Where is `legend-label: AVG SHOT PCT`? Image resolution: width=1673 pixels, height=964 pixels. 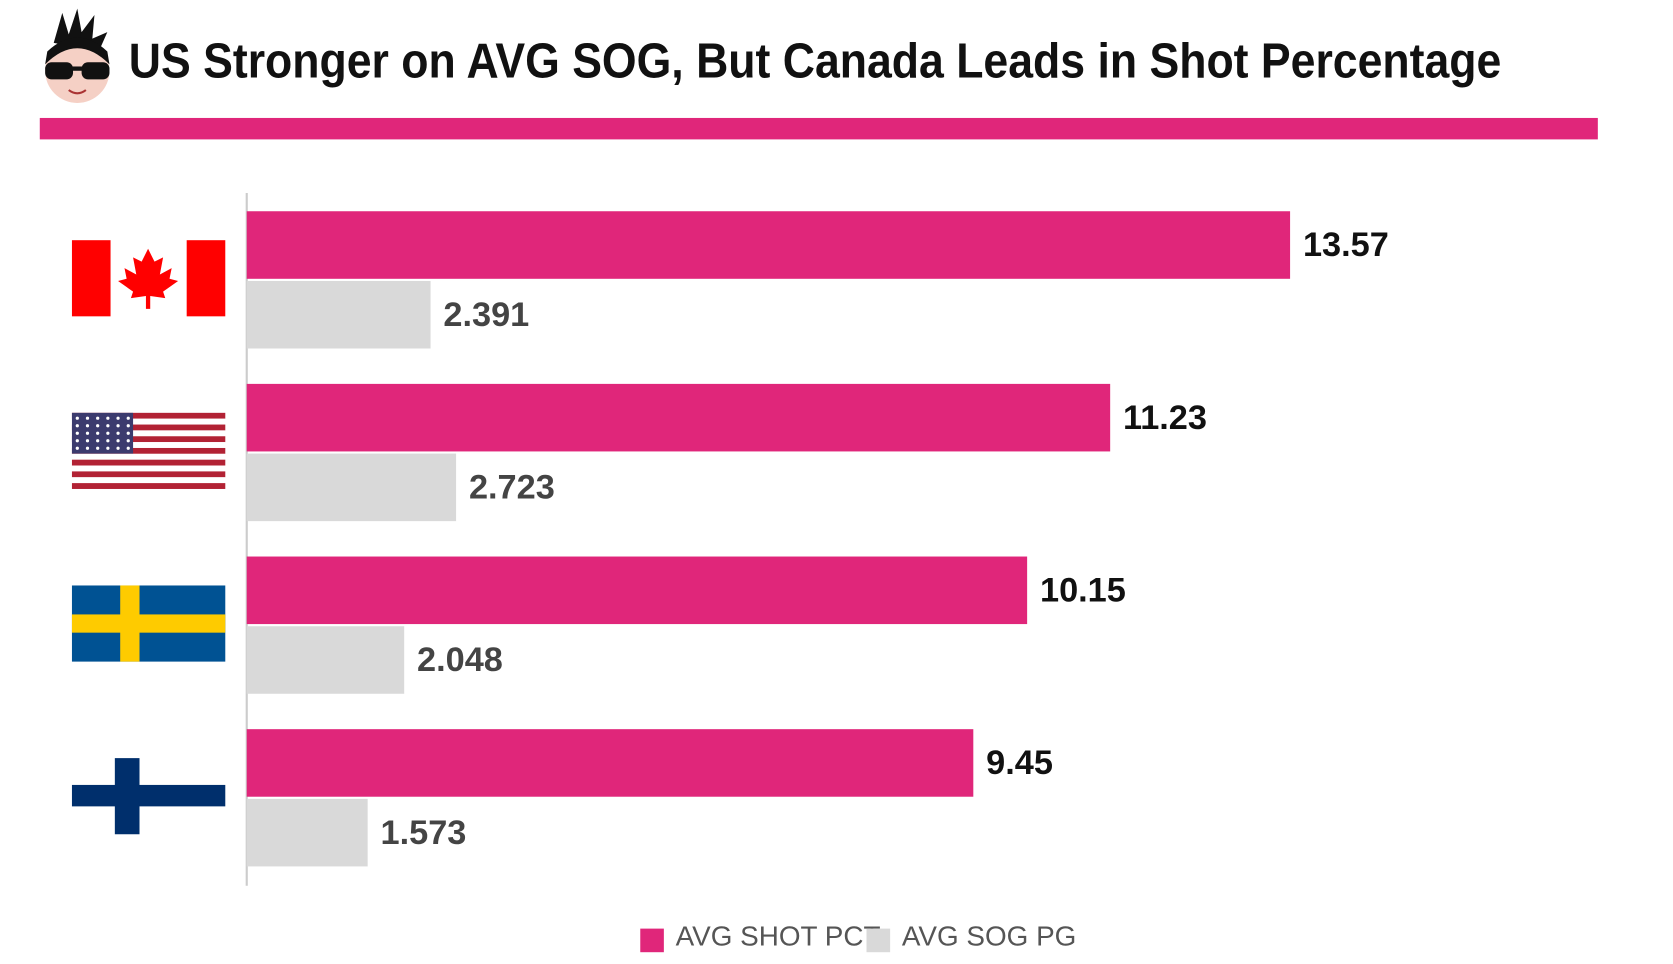 legend-label: AVG SHOT PCT is located at coordinates (778, 936).